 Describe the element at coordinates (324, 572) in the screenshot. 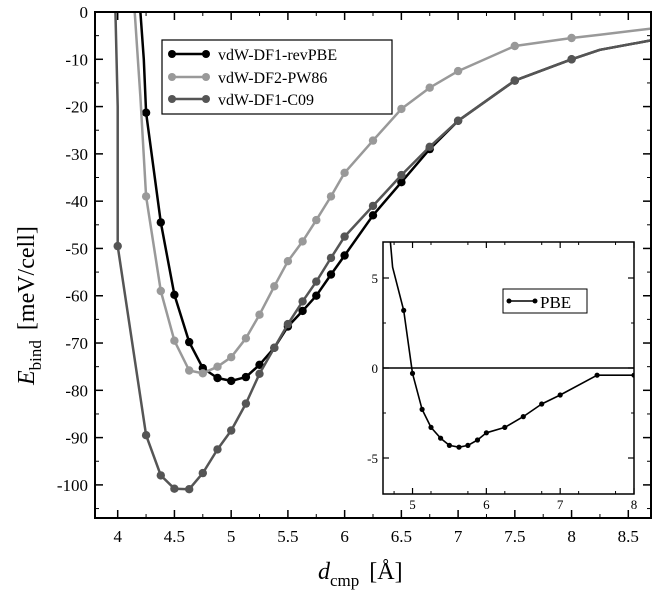

I see `x-axis-title-main: d` at that location.